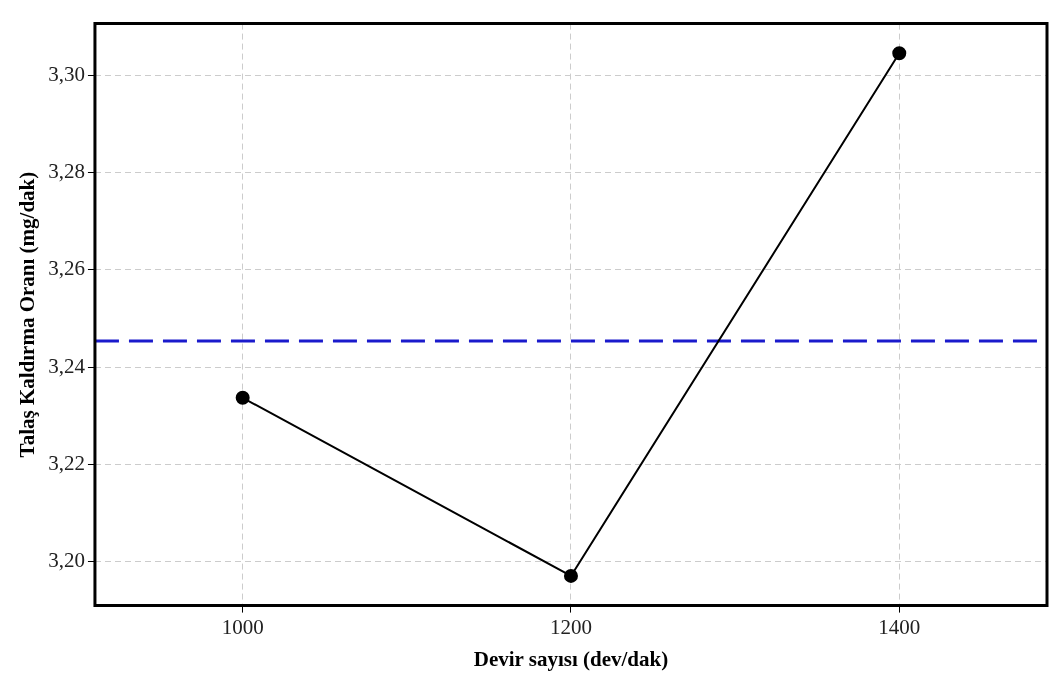 The height and width of the screenshot is (689, 1063). What do you see at coordinates (570, 626) in the screenshot?
I see `x-tick-label: 1200` at bounding box center [570, 626].